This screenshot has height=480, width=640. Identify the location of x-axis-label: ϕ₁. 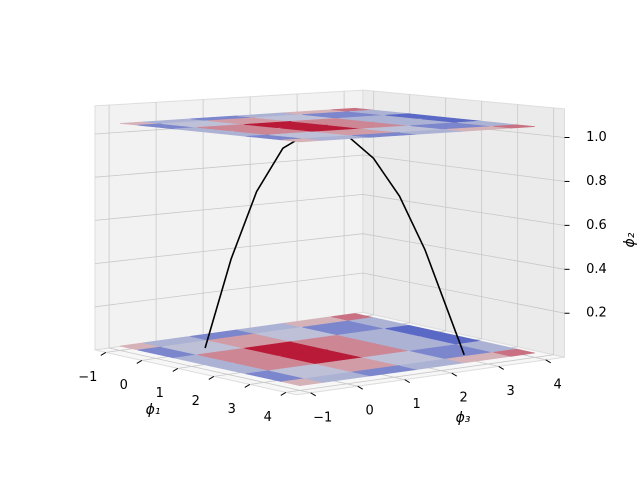
(153, 410).